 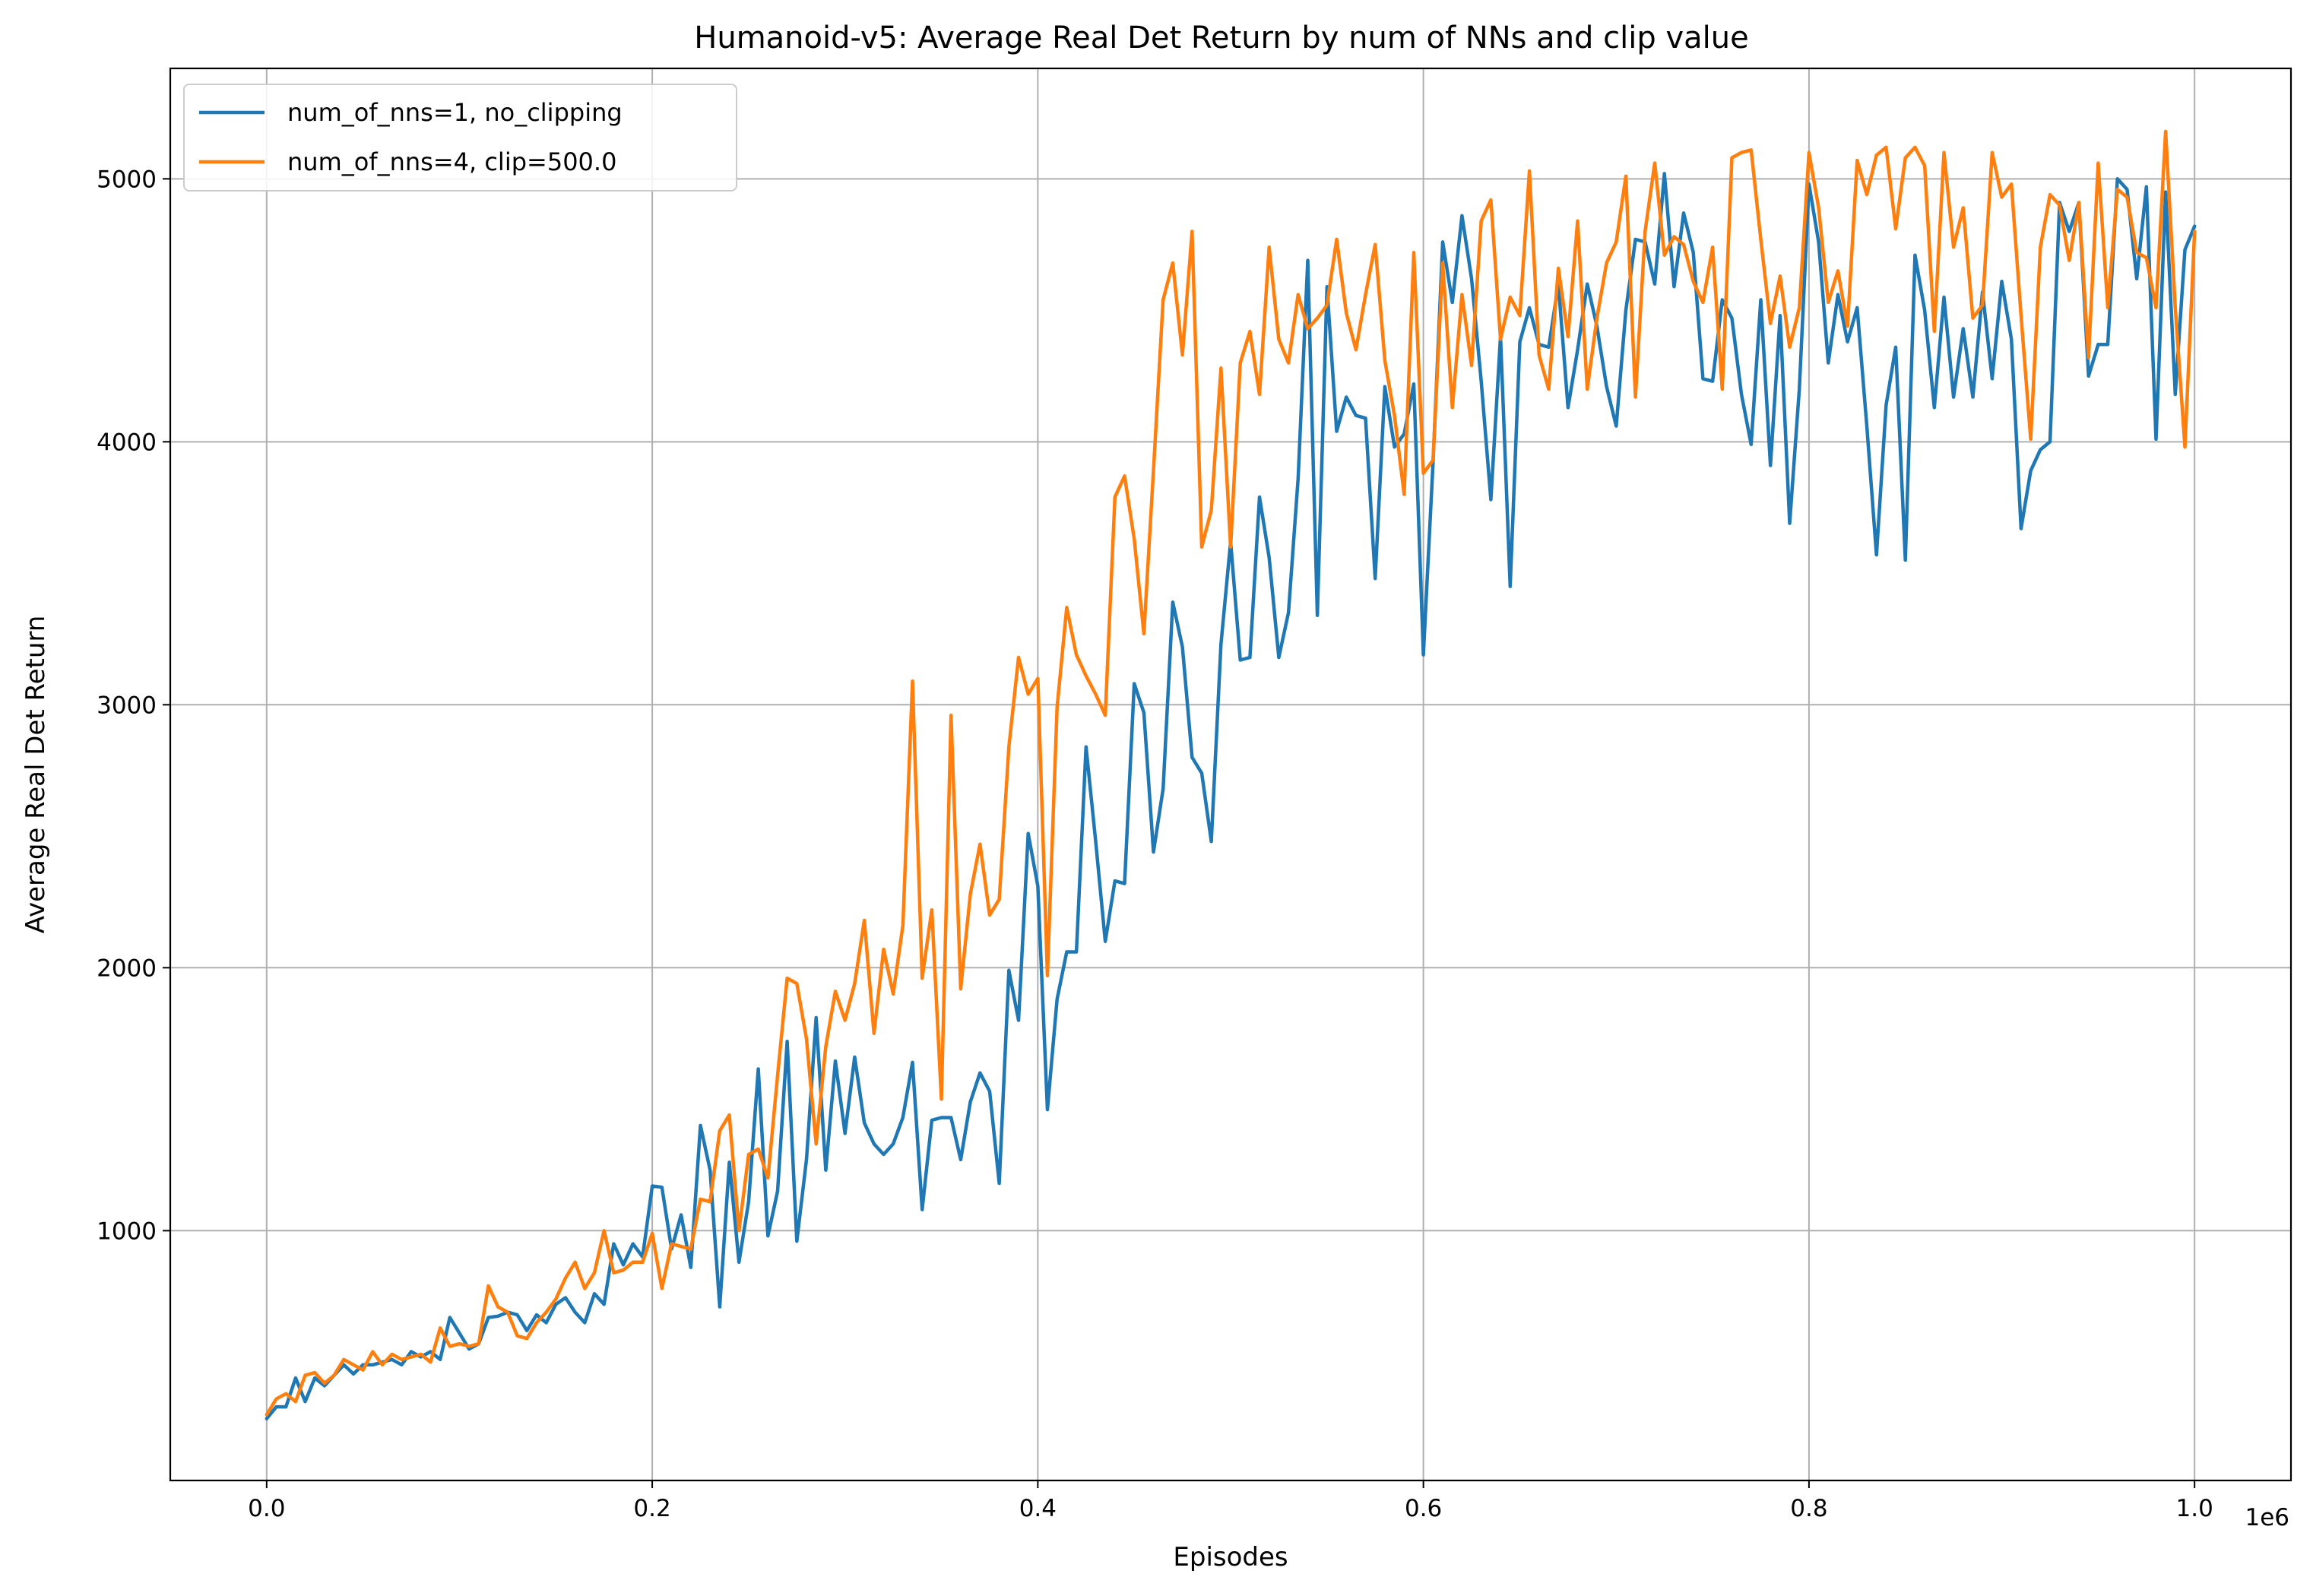 What do you see at coordinates (1230, 1501) in the screenshot?
I see `x-axis-ticks: 0.0 0.2 0.4 0.6 0.8 1.0` at bounding box center [1230, 1501].